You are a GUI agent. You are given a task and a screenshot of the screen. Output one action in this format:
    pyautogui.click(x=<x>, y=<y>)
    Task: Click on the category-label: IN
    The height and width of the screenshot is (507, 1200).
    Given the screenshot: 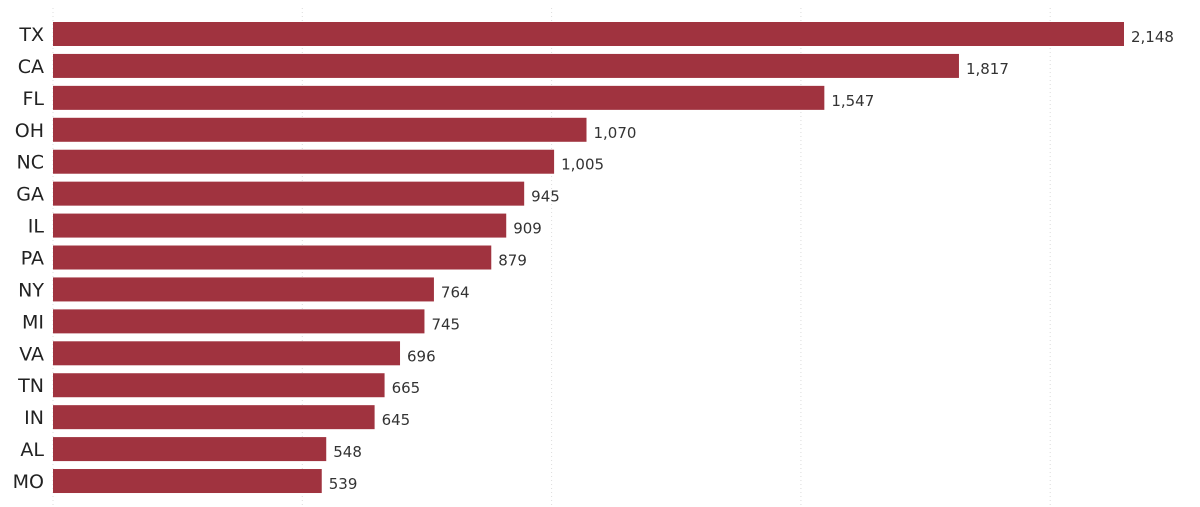 What is the action you would take?
    pyautogui.click(x=34, y=418)
    